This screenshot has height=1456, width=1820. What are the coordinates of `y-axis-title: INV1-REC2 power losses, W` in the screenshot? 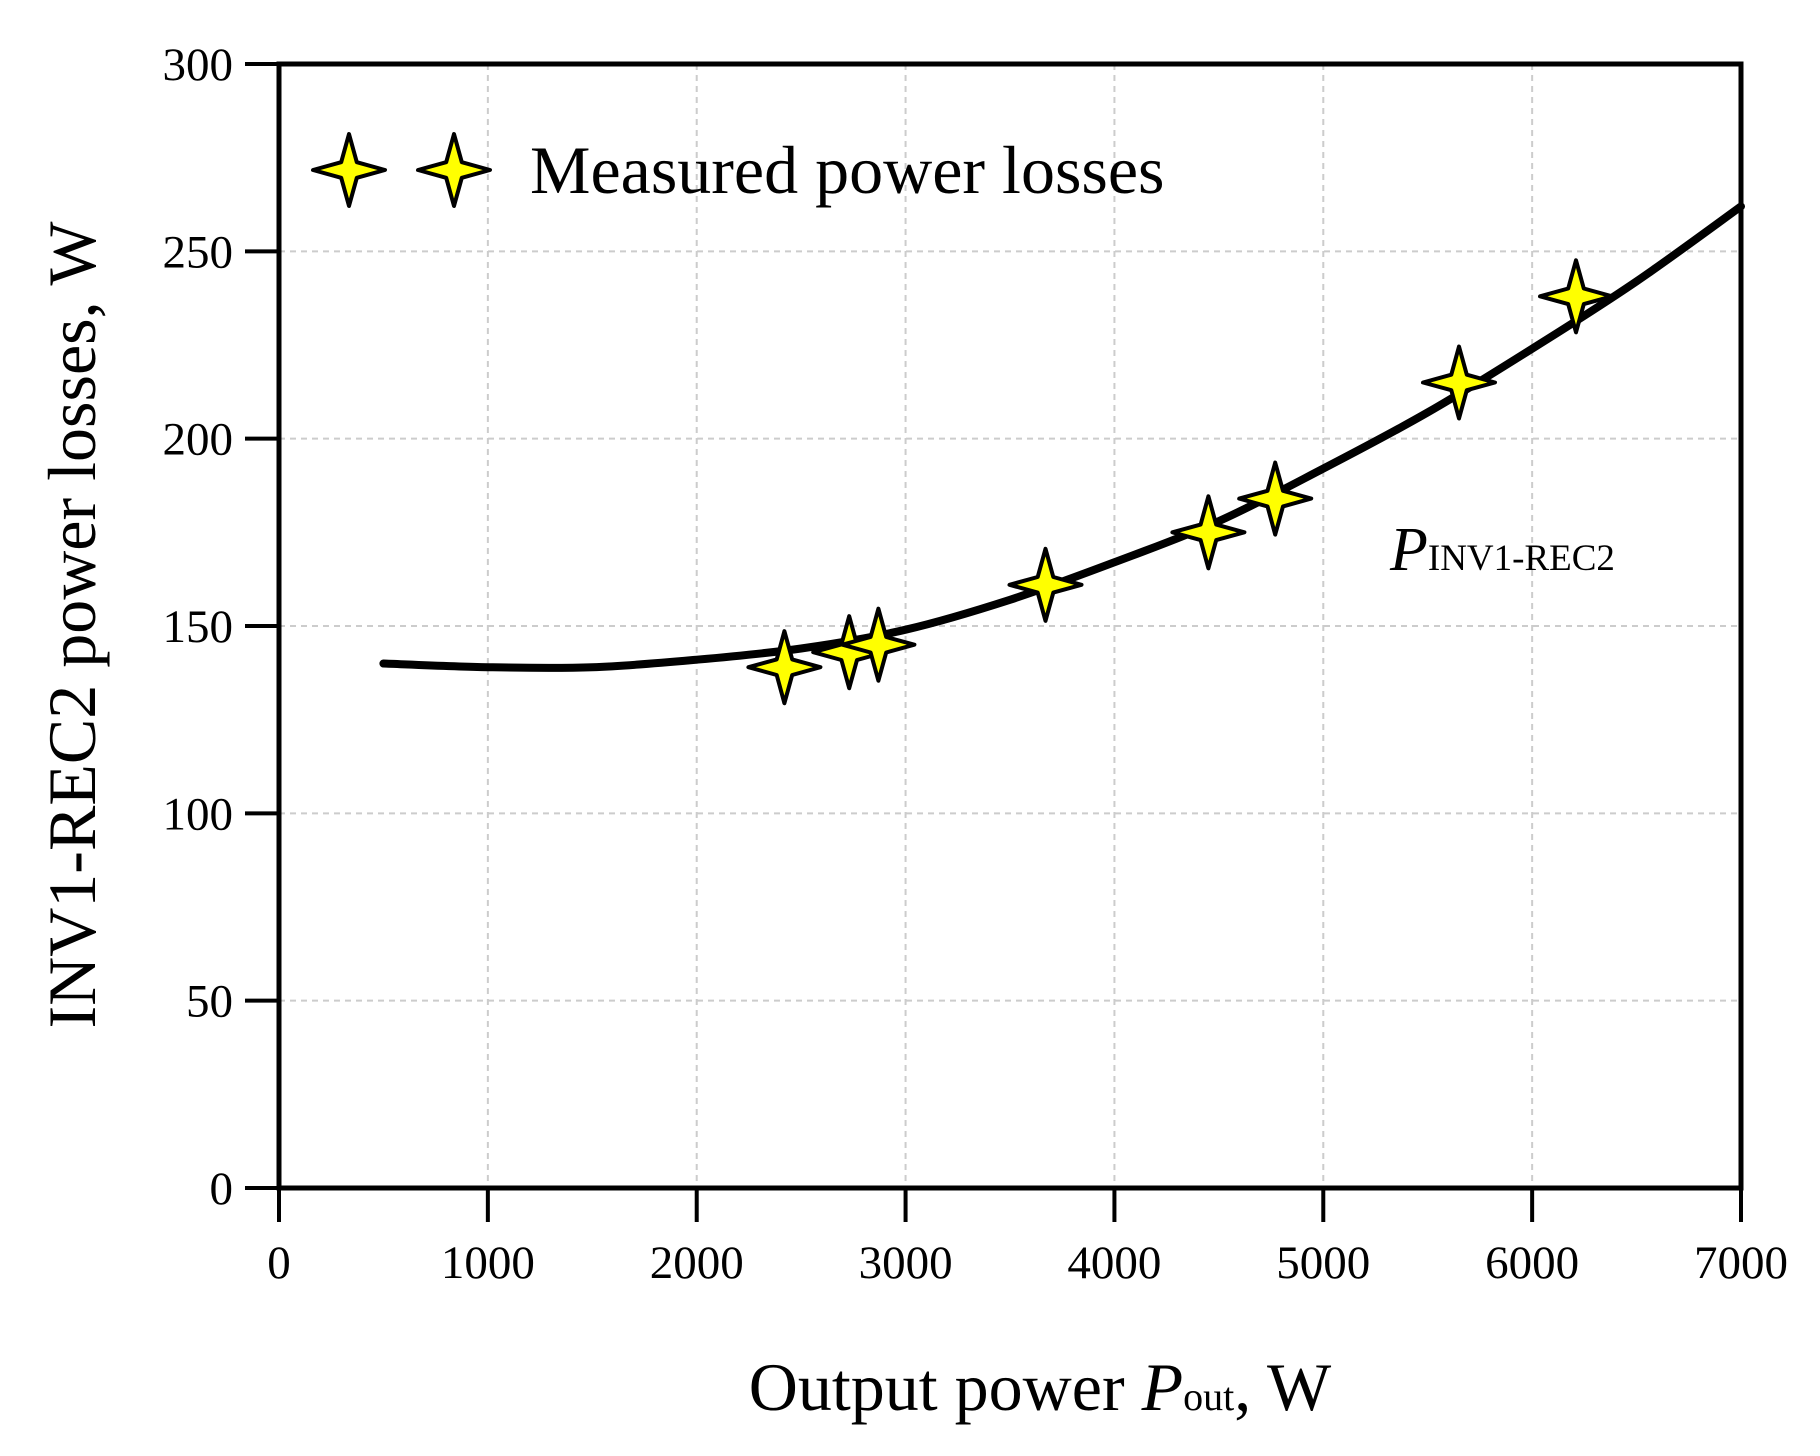 It's located at (72, 625).